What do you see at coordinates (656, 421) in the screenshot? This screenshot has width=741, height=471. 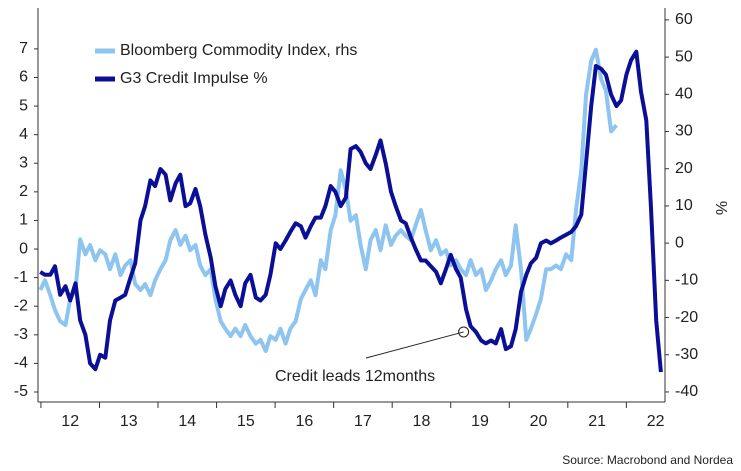 I see `x-tick-label: 22` at bounding box center [656, 421].